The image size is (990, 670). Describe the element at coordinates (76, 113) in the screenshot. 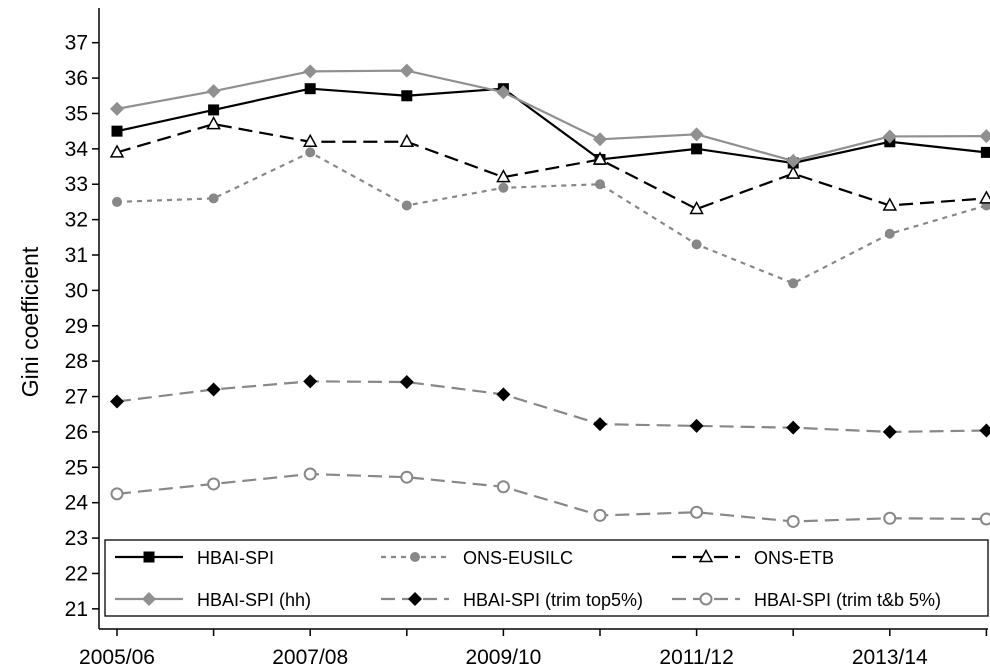

I see `y-tick-label: 35` at that location.